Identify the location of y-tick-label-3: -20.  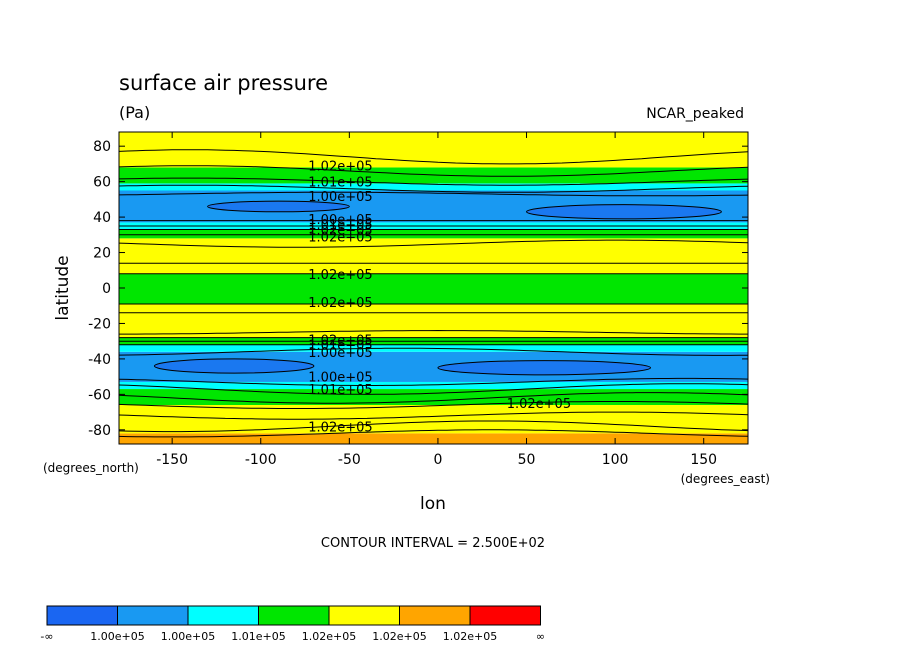
(99, 324).